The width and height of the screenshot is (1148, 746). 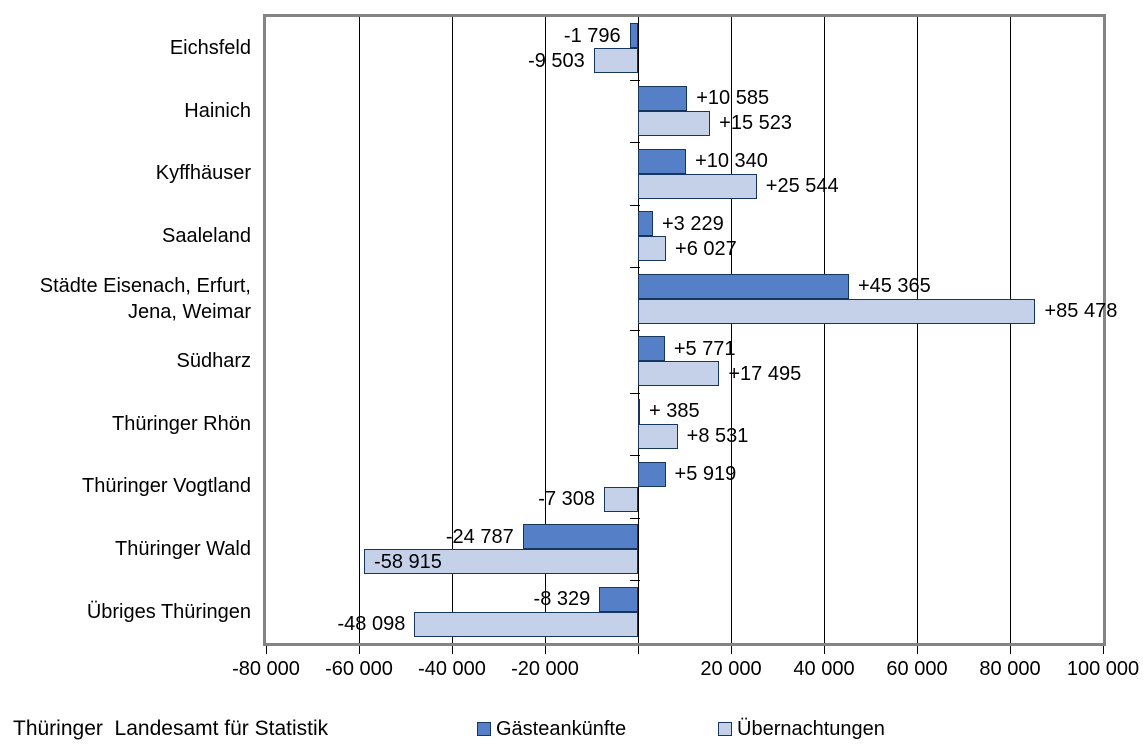 I want to click on category-label: Thüringer Rhön, so click(x=181, y=423).